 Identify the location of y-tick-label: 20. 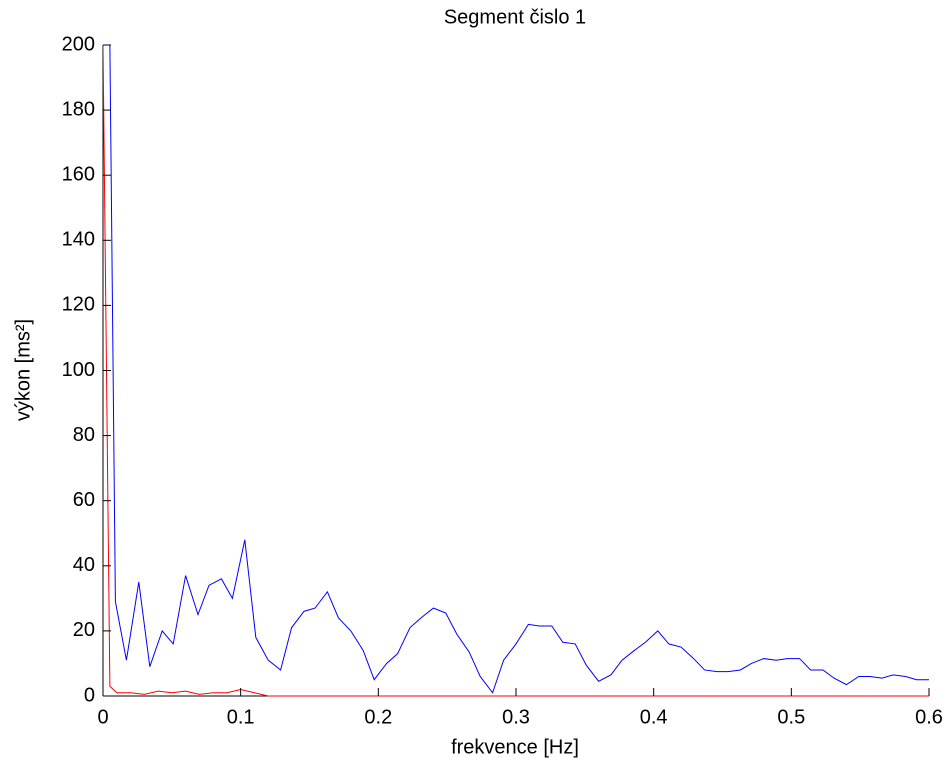
(84, 630).